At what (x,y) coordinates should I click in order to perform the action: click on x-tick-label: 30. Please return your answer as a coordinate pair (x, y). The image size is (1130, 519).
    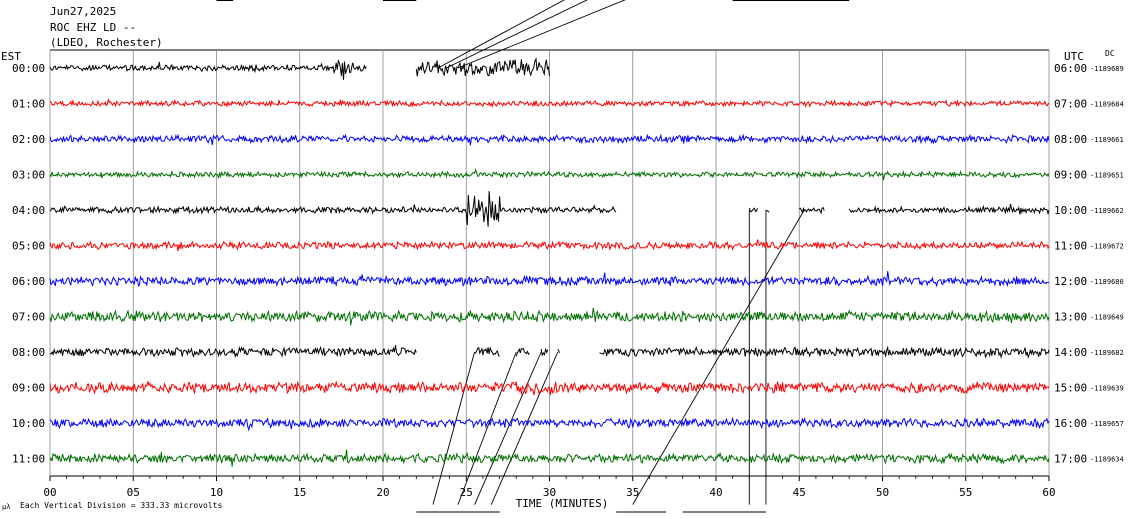
    Looking at the image, I should click on (549, 492).